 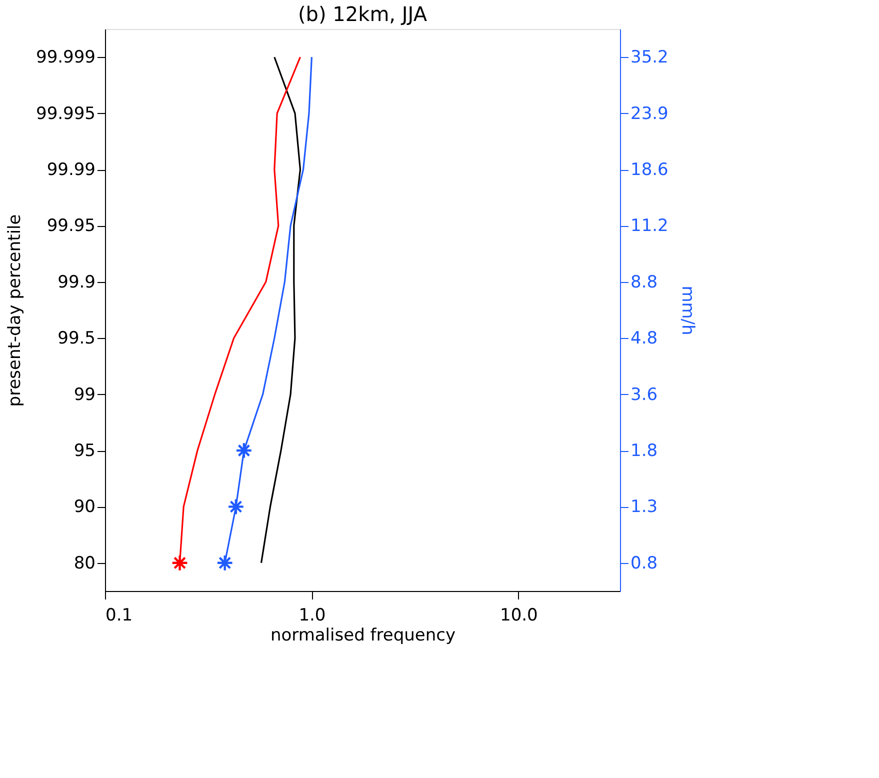 What do you see at coordinates (687, 311) in the screenshot?
I see `y2-axis-title: mm/h` at bounding box center [687, 311].